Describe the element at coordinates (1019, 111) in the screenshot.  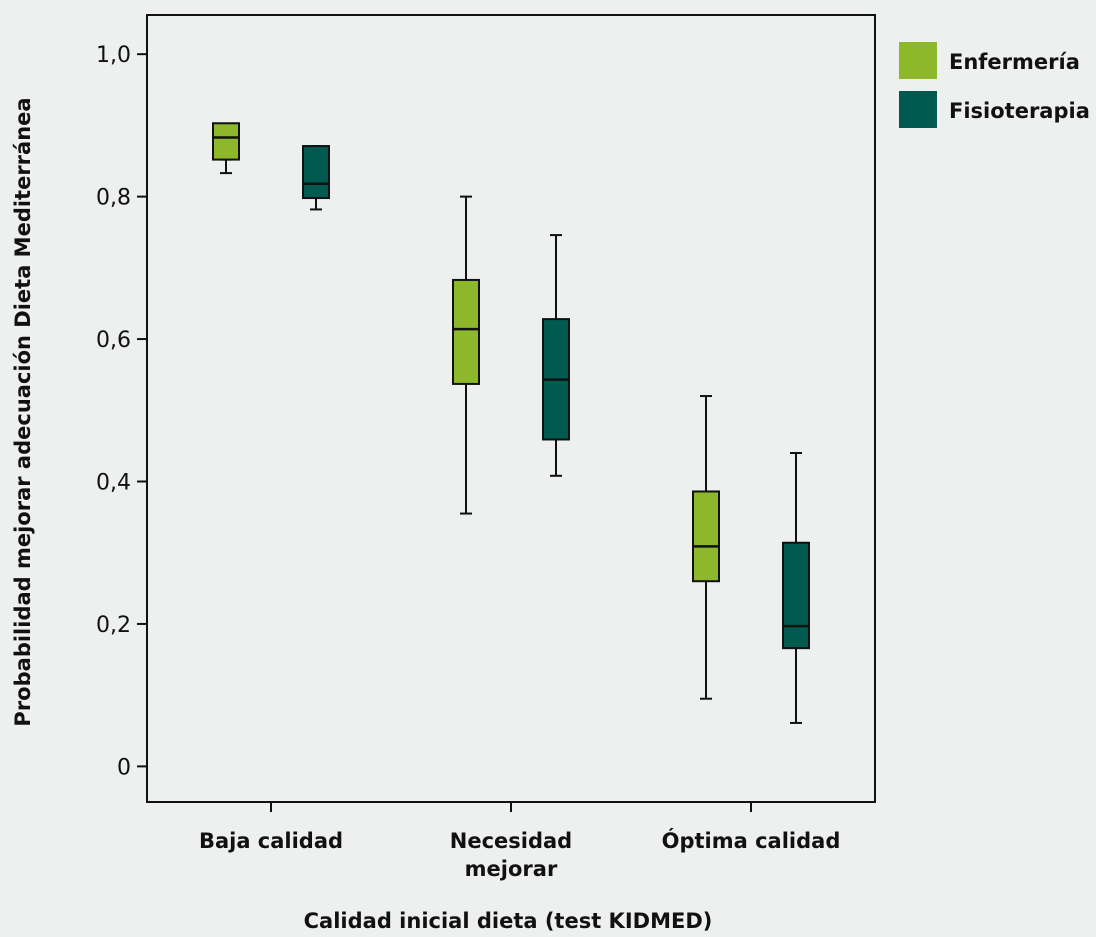
I see `legend-label: Fisioterapia` at that location.